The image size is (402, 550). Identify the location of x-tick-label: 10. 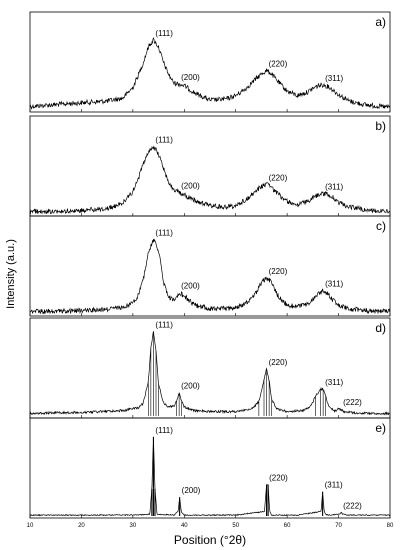
(30, 526).